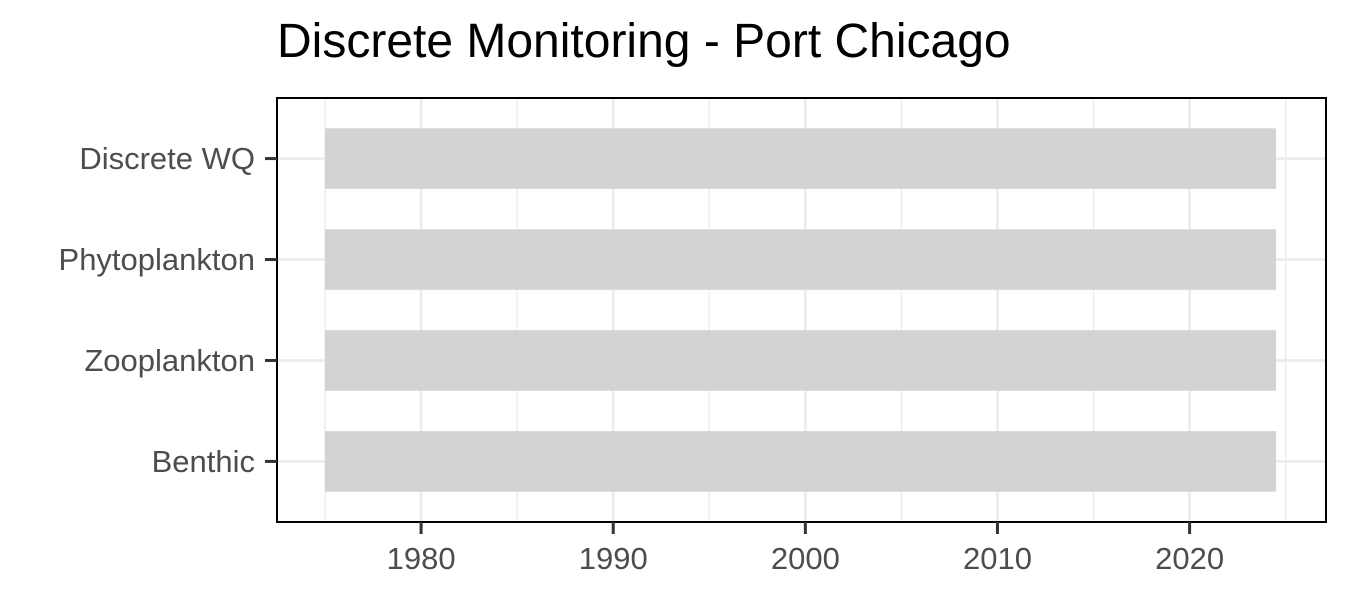 The height and width of the screenshot is (600, 1350). I want to click on y-tick-label: Discrete WQ, so click(167, 158).